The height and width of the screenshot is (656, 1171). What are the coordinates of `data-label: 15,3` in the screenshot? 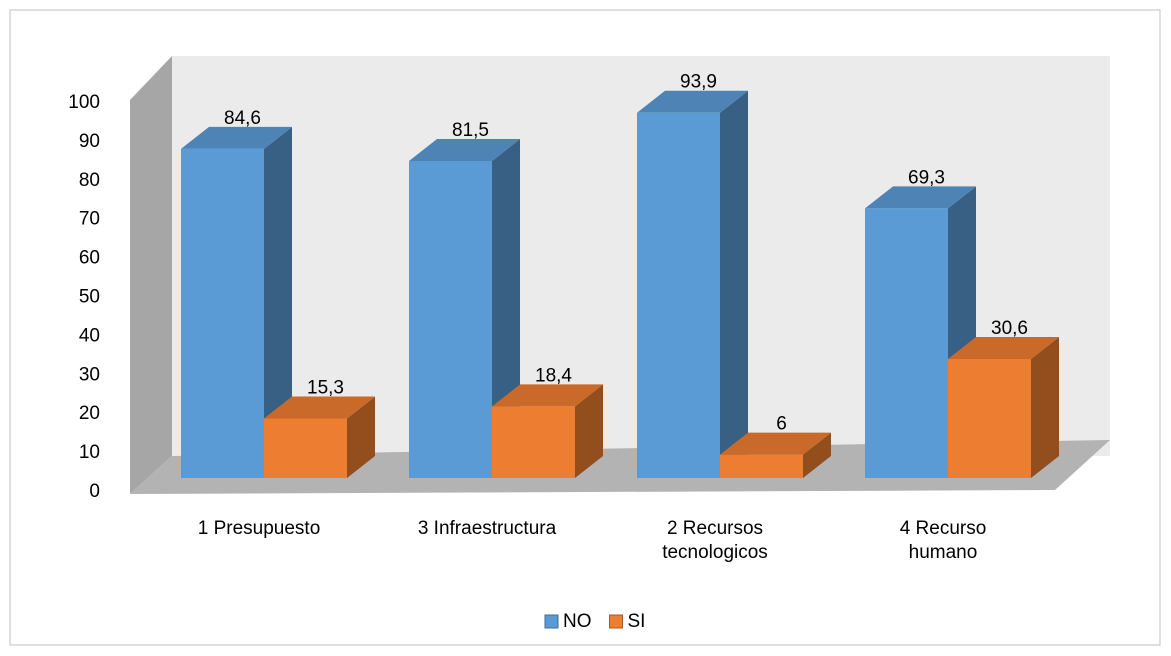 It's located at (325, 387).